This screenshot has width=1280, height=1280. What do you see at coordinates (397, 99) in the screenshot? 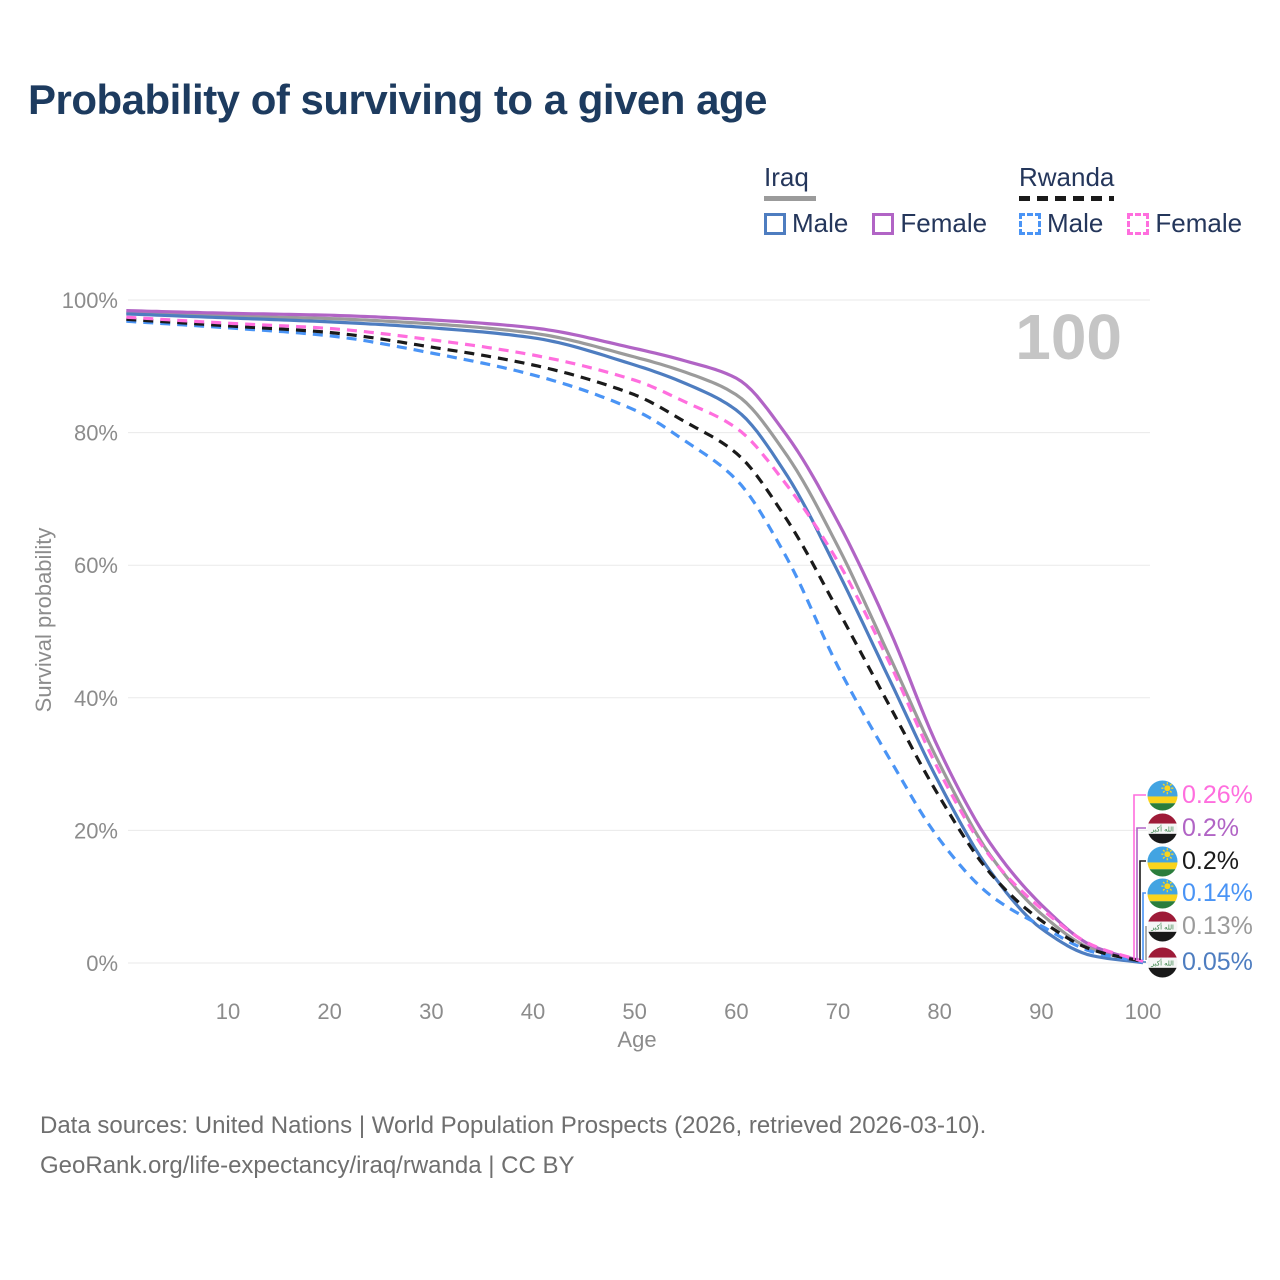
I see `page-title: Probability of surviving to a given age` at bounding box center [397, 99].